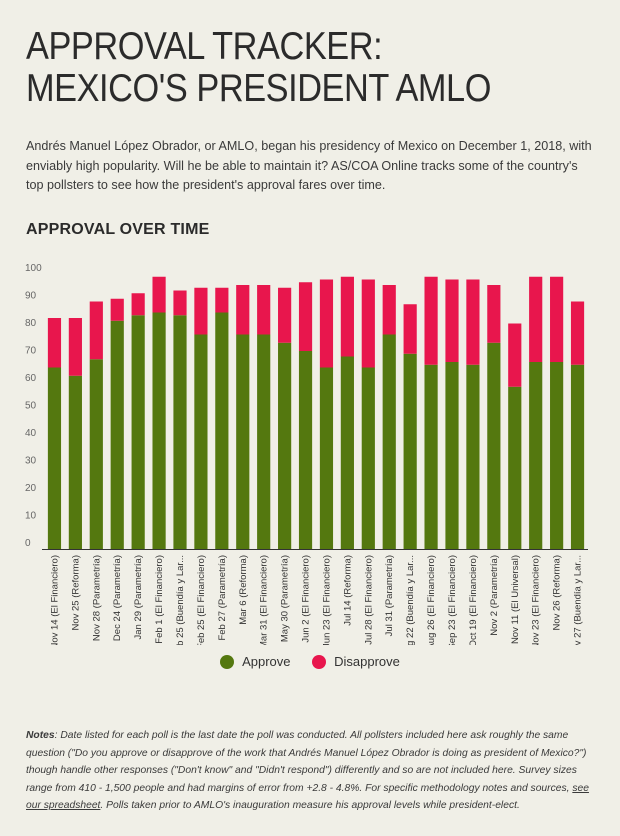 Image resolution: width=620 pixels, height=836 pixels. What do you see at coordinates (54, 600) in the screenshot?
I see `x-tick-label: Nov 14 (El Financiero)` at bounding box center [54, 600].